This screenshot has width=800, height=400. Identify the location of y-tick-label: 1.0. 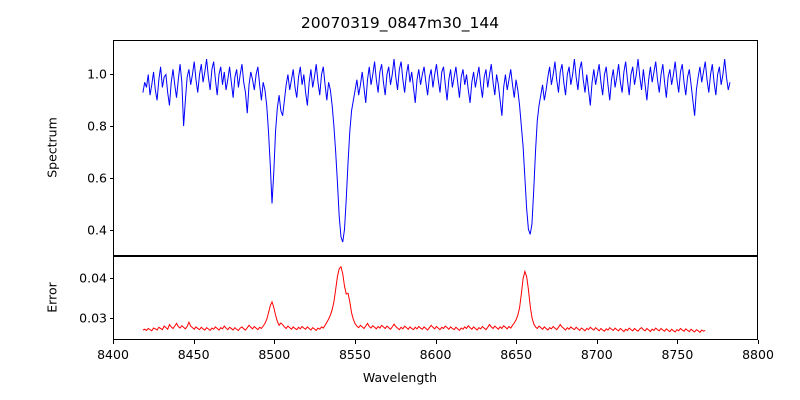
(97, 74).